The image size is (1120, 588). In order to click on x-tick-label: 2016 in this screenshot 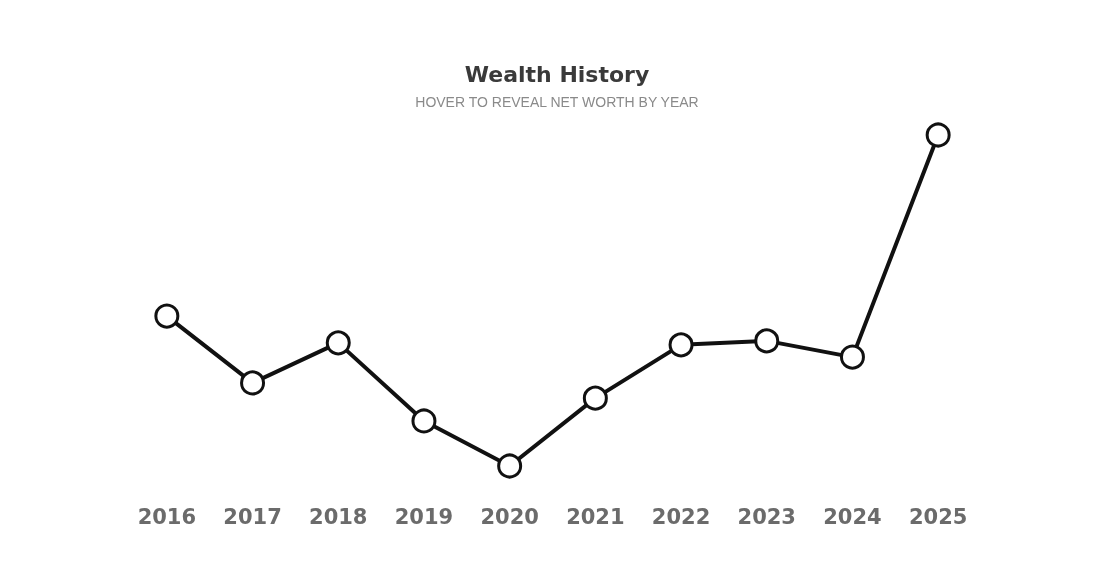, I will do `click(167, 516)`.